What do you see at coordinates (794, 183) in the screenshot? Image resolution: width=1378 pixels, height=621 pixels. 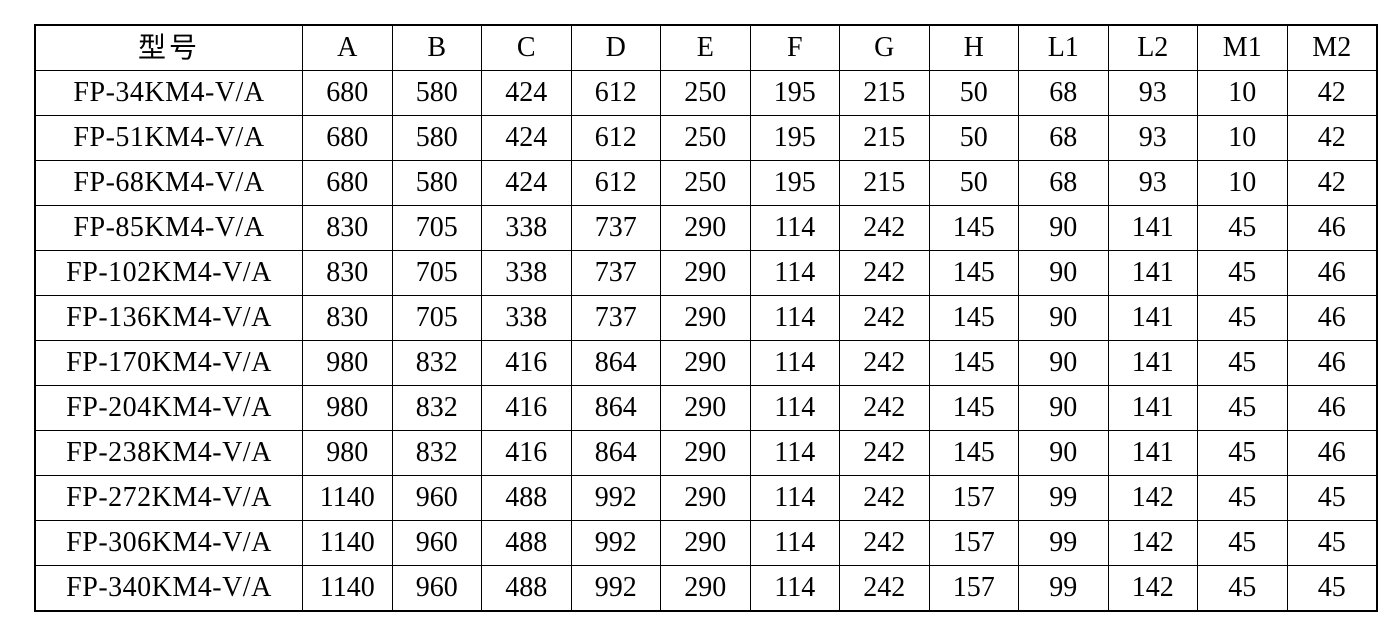 I see `cell-F: 195` at bounding box center [794, 183].